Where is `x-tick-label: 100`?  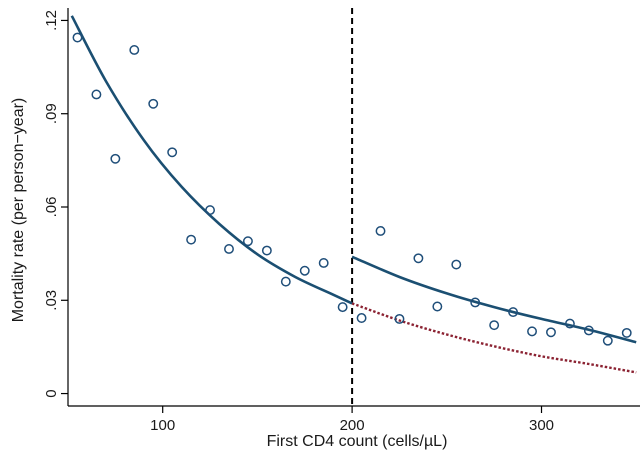 x-tick-label: 100 is located at coordinates (162, 425).